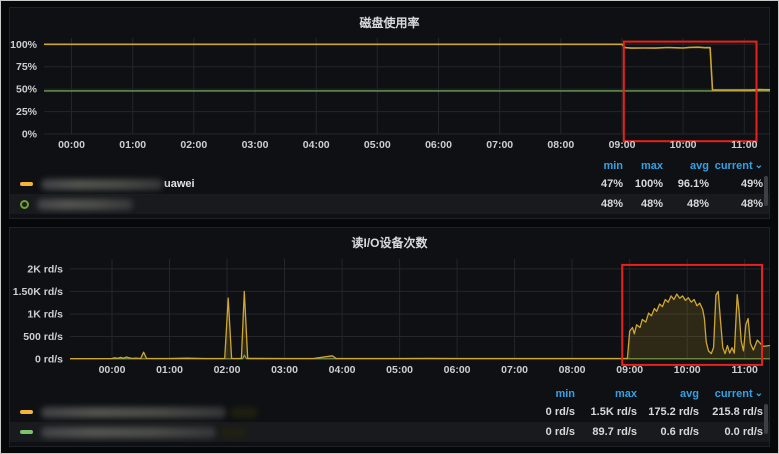 Image resolution: width=779 pixels, height=454 pixels. What do you see at coordinates (38, 292) in the screenshot?
I see `y-axis-tick-label: 1.50K rd/s` at bounding box center [38, 292].